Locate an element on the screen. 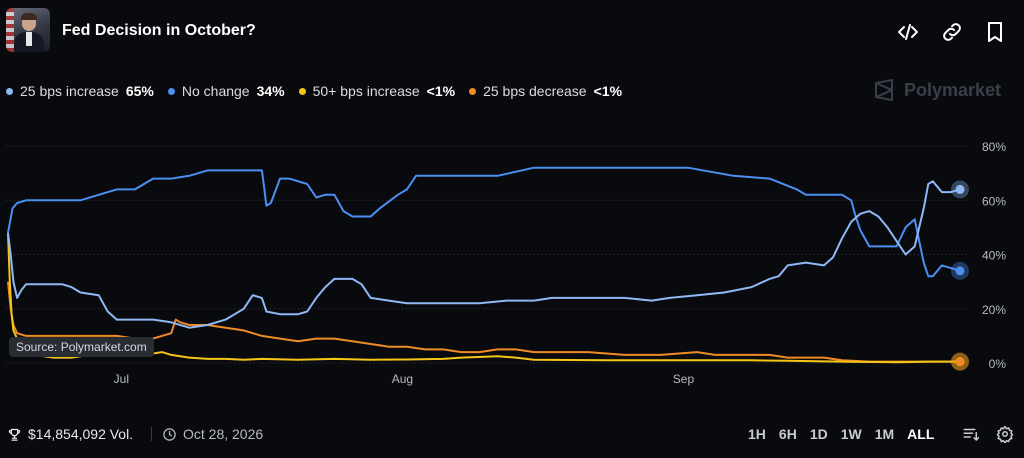  copy-link-button is located at coordinates (952, 32).